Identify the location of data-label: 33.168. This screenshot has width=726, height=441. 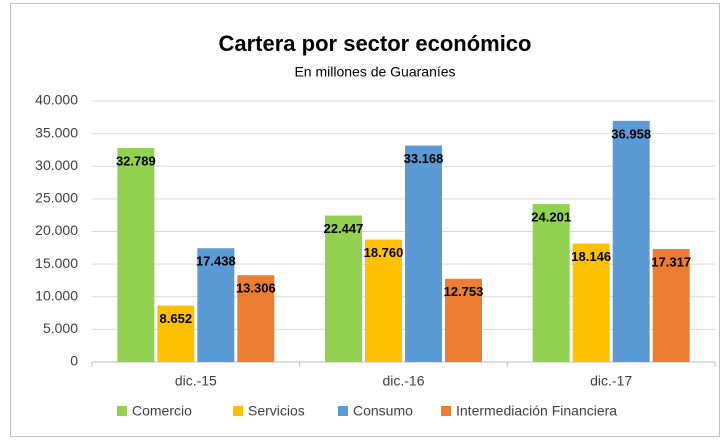
(424, 158).